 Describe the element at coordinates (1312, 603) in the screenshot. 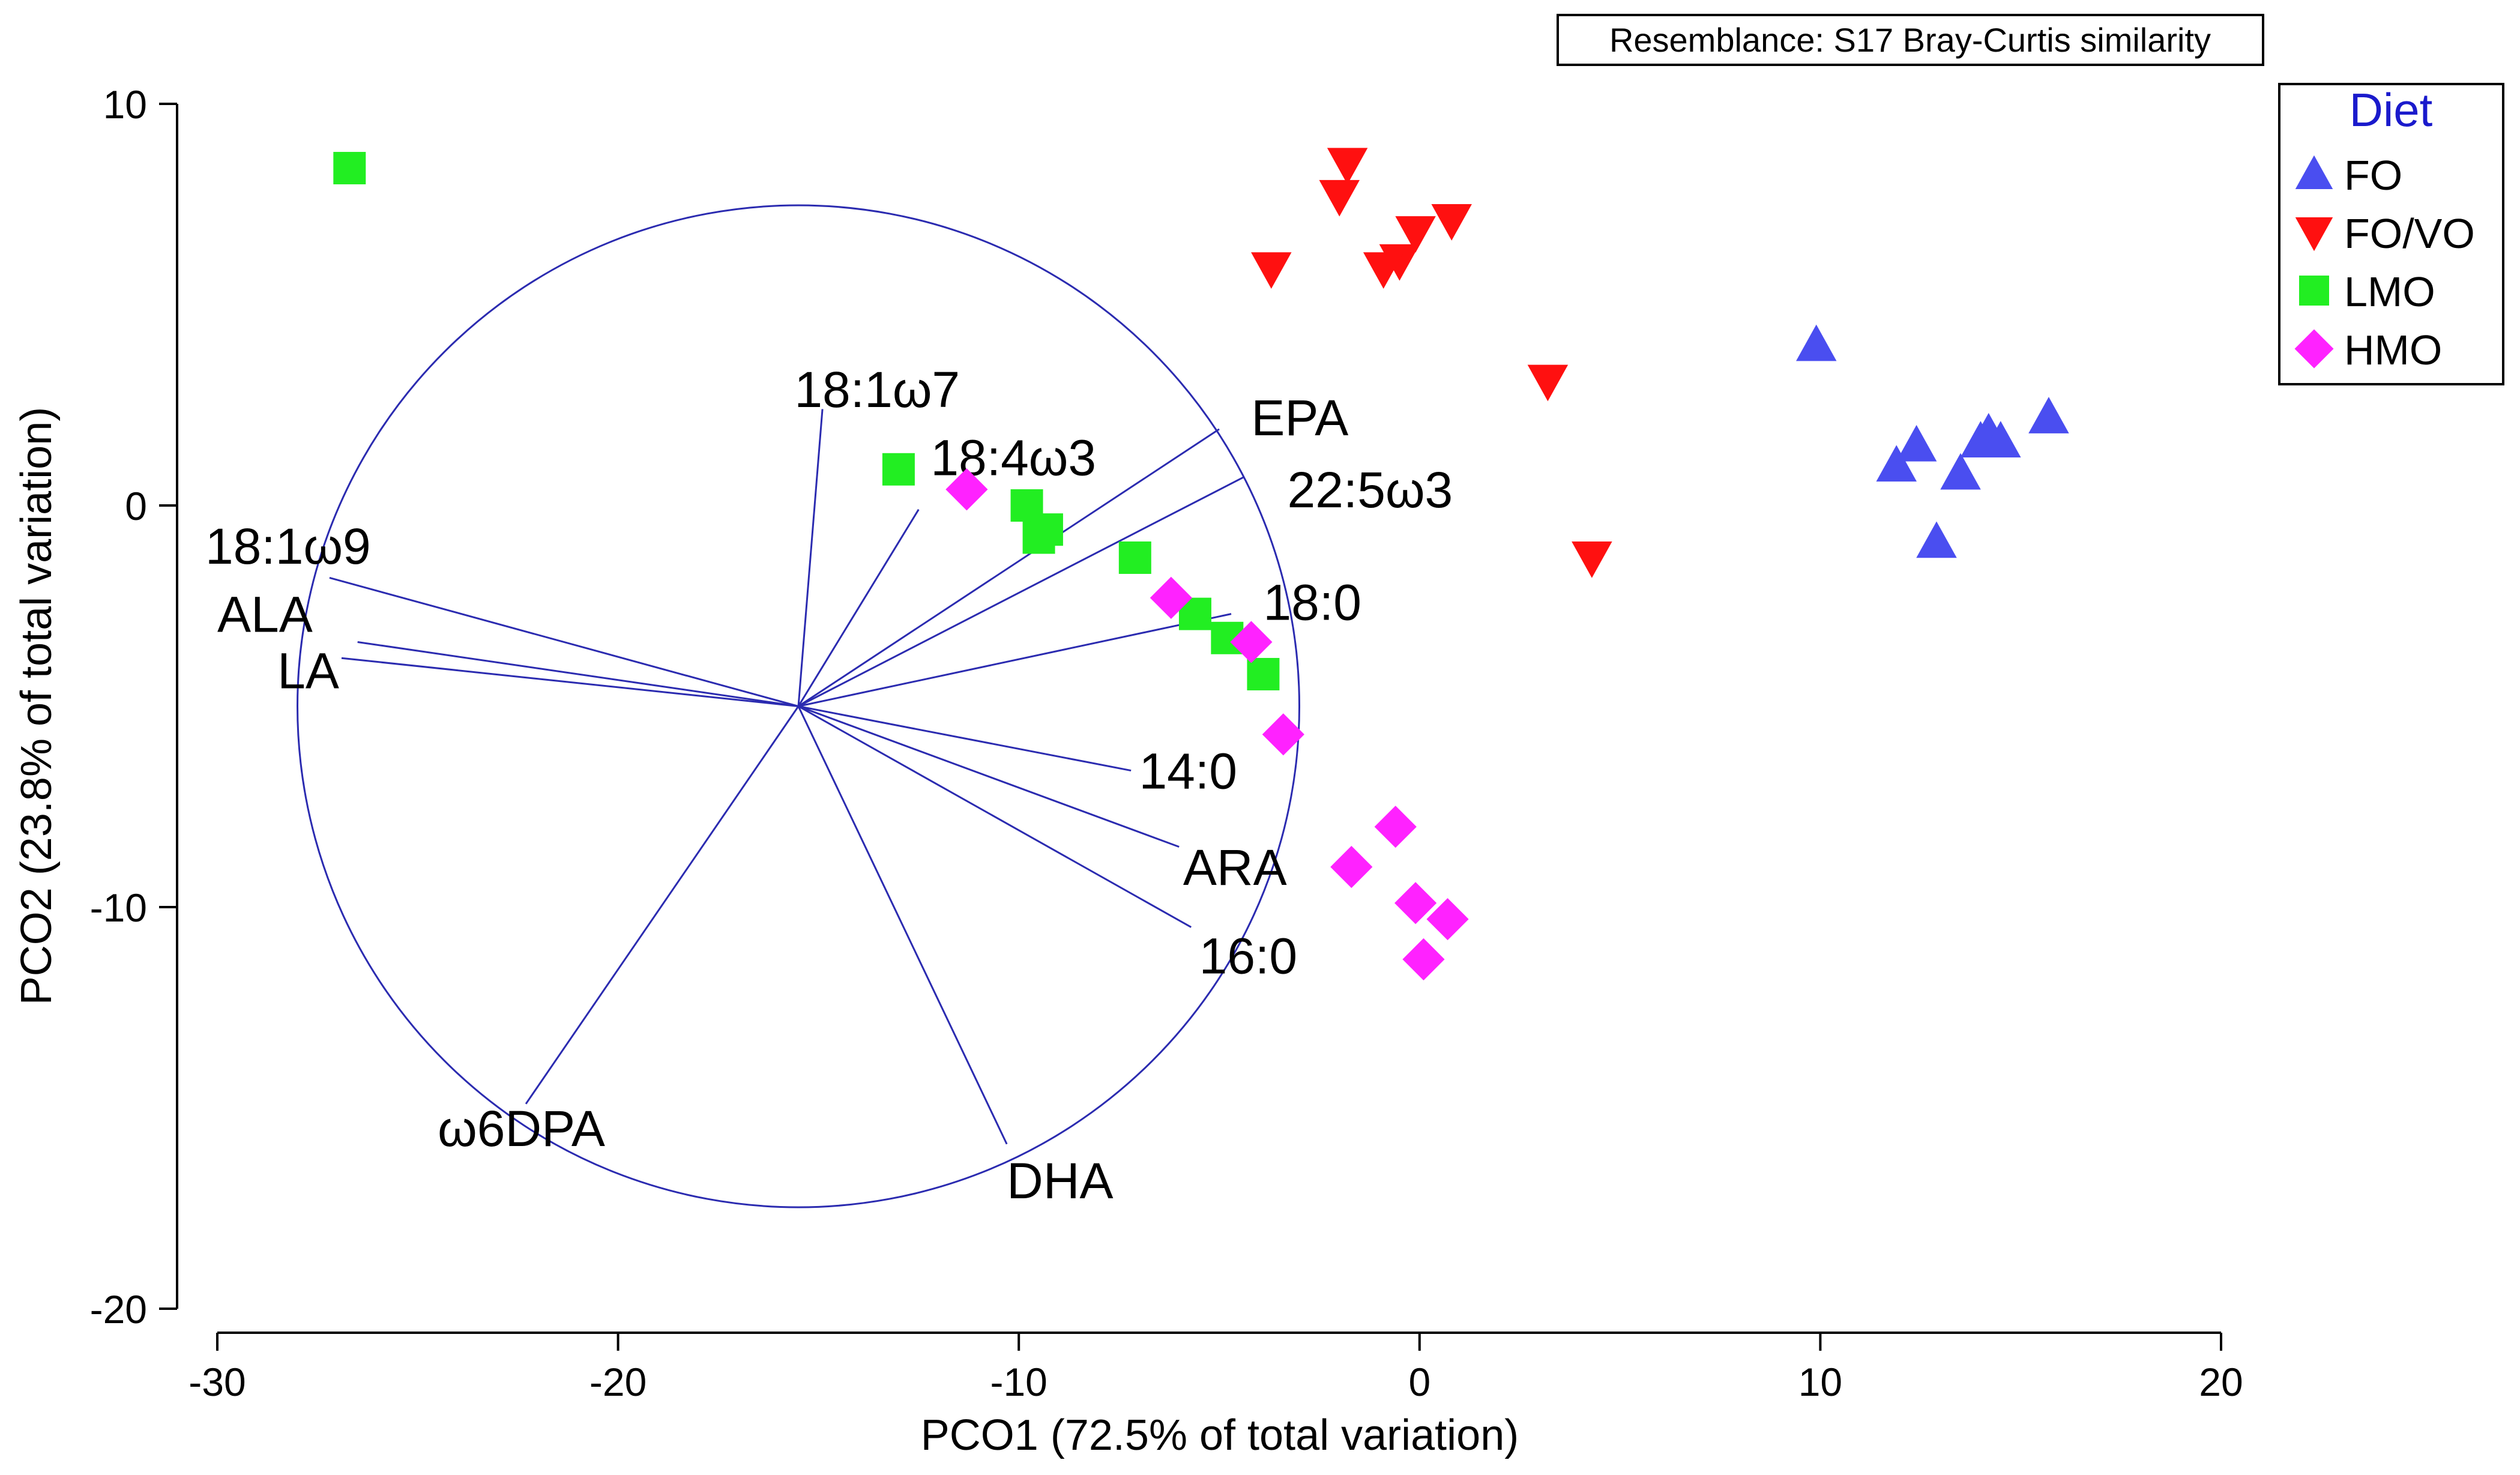

I see `vector-label-18-0: 18:0` at that location.